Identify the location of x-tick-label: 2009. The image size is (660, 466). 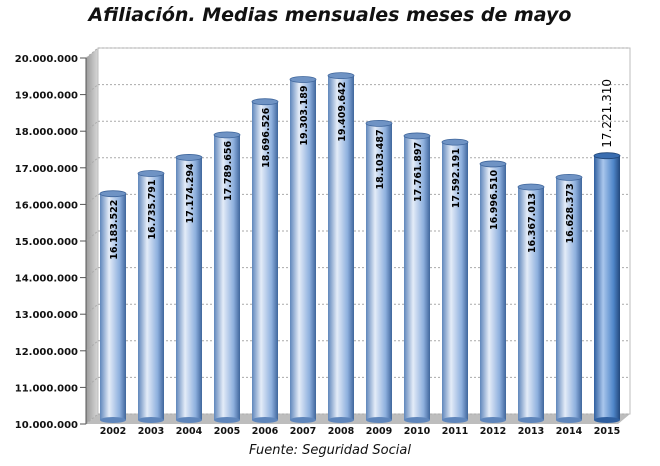
(379, 431).